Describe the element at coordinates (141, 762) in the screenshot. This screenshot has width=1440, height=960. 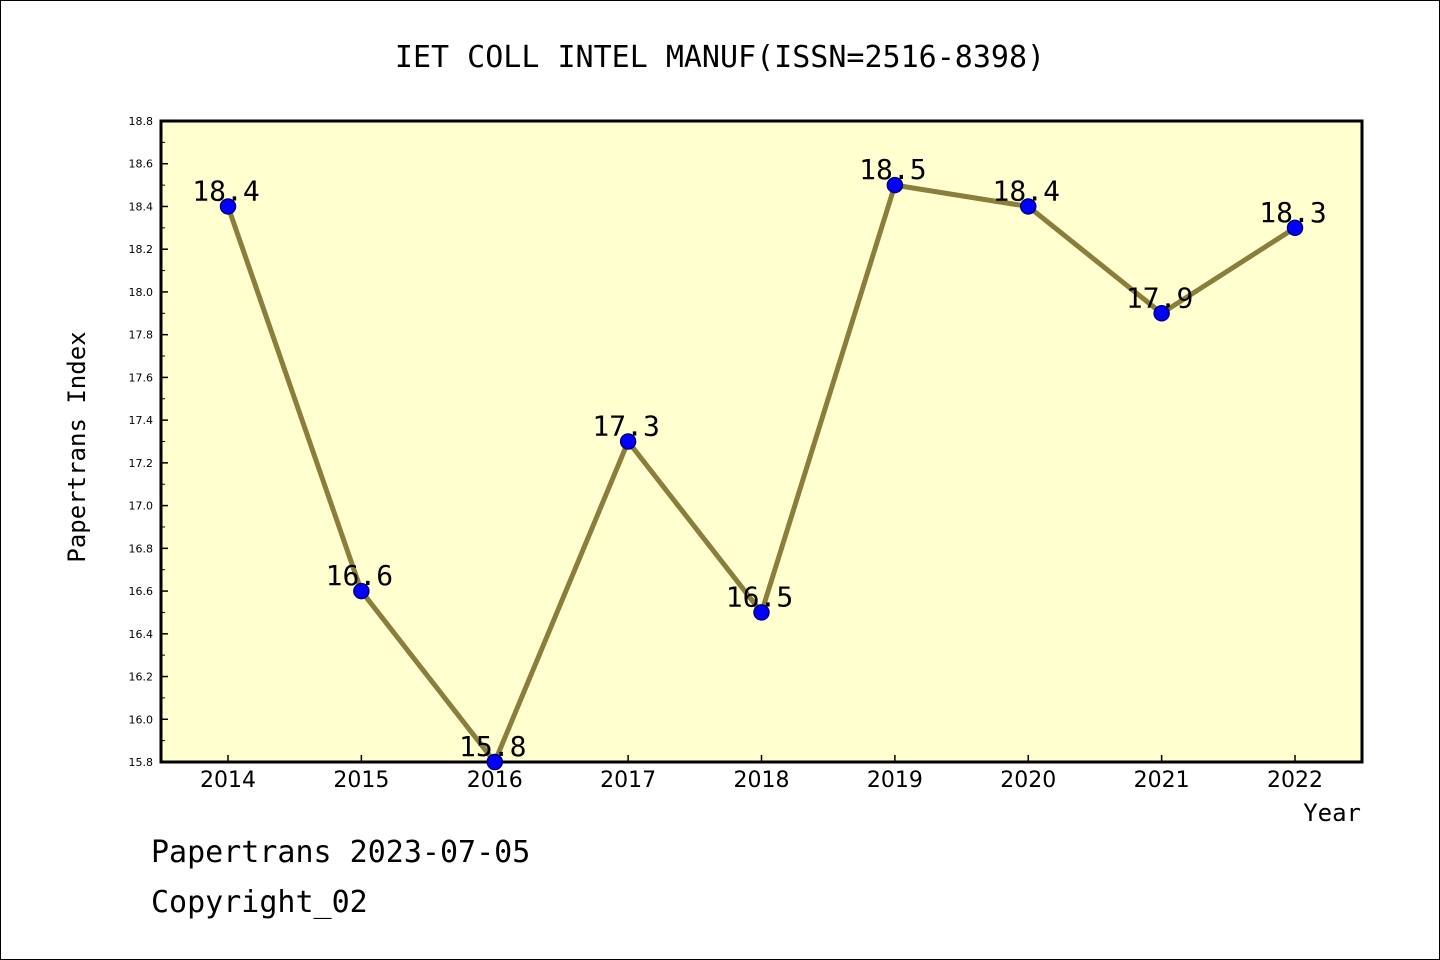
I see `y-tick-label: 15.8` at that location.